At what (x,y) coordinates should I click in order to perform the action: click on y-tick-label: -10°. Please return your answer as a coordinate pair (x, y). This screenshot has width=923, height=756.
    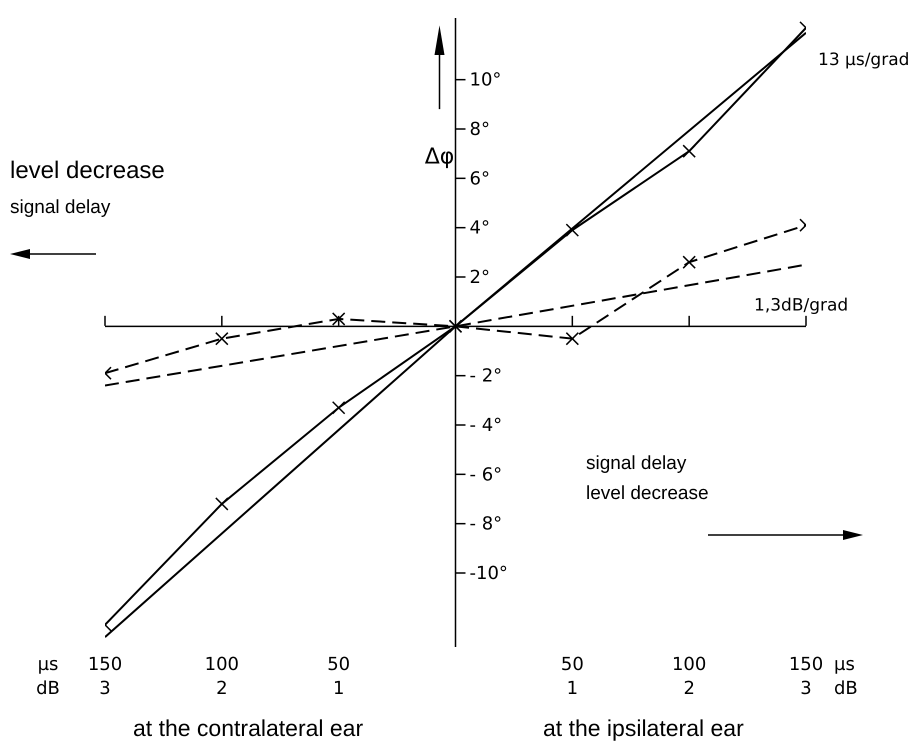
    Looking at the image, I should click on (489, 573).